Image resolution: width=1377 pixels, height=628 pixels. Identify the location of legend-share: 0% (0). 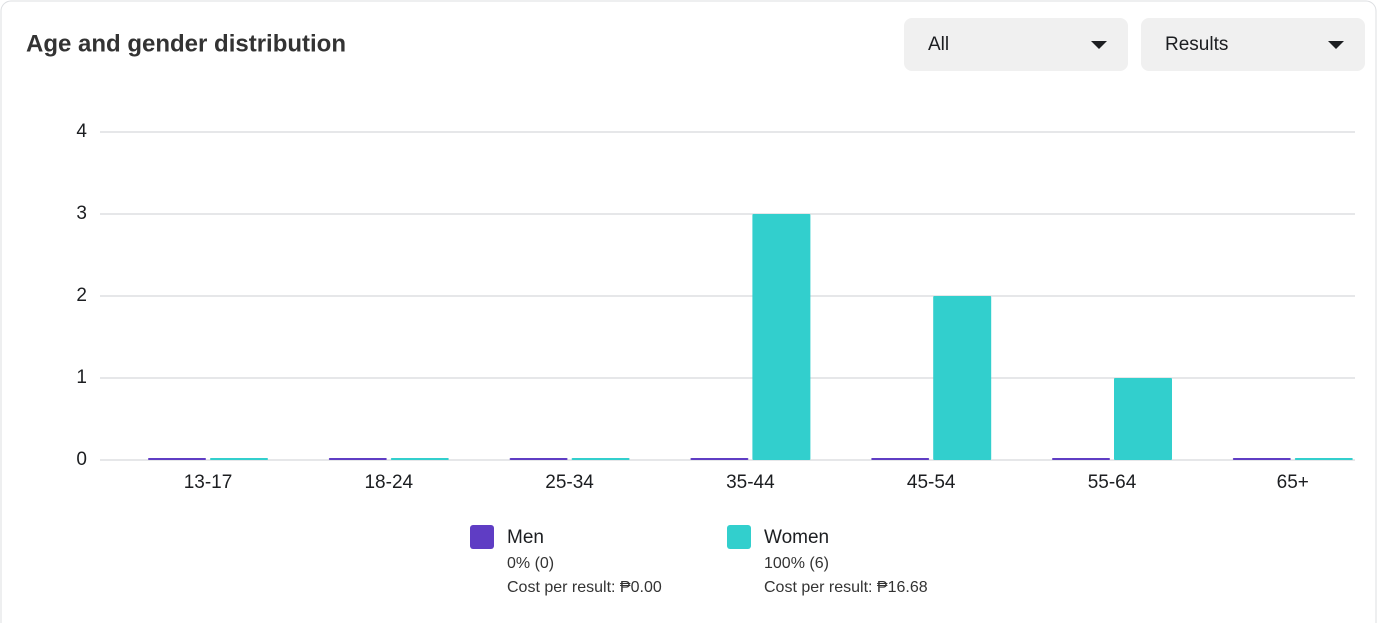
(530, 563).